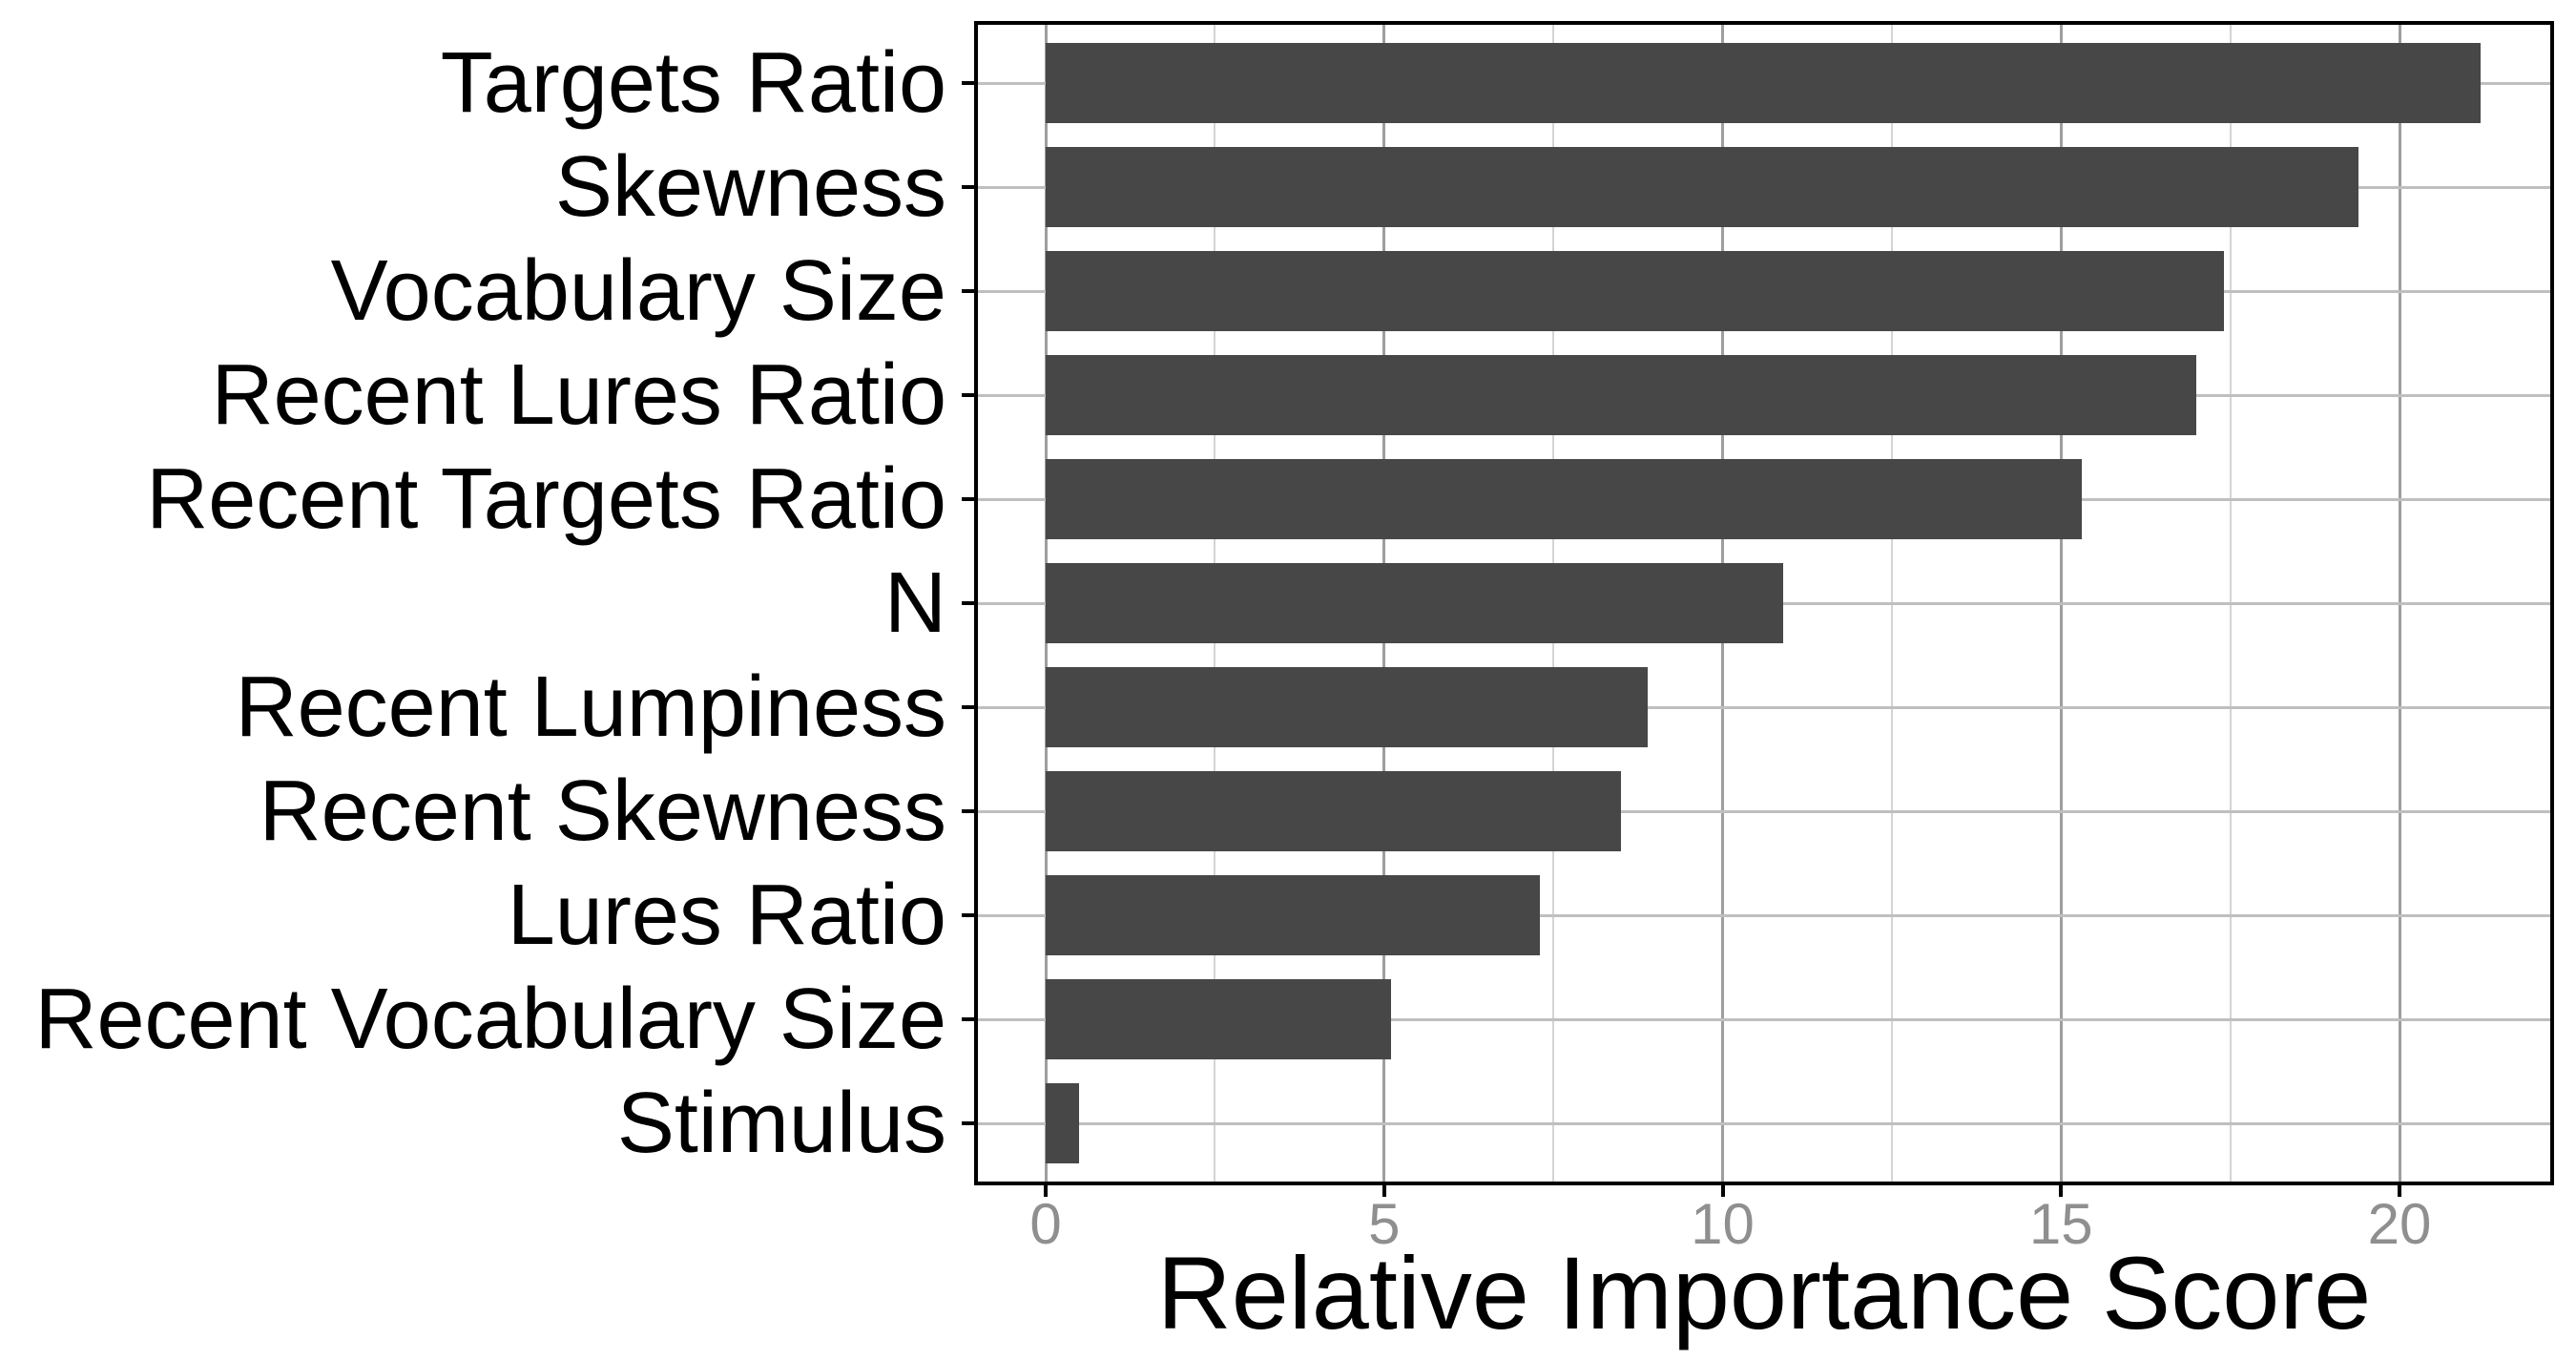 The height and width of the screenshot is (1360, 2576). Describe the element at coordinates (693, 83) in the screenshot. I see `y-axis-label: Targets Ratio` at that location.